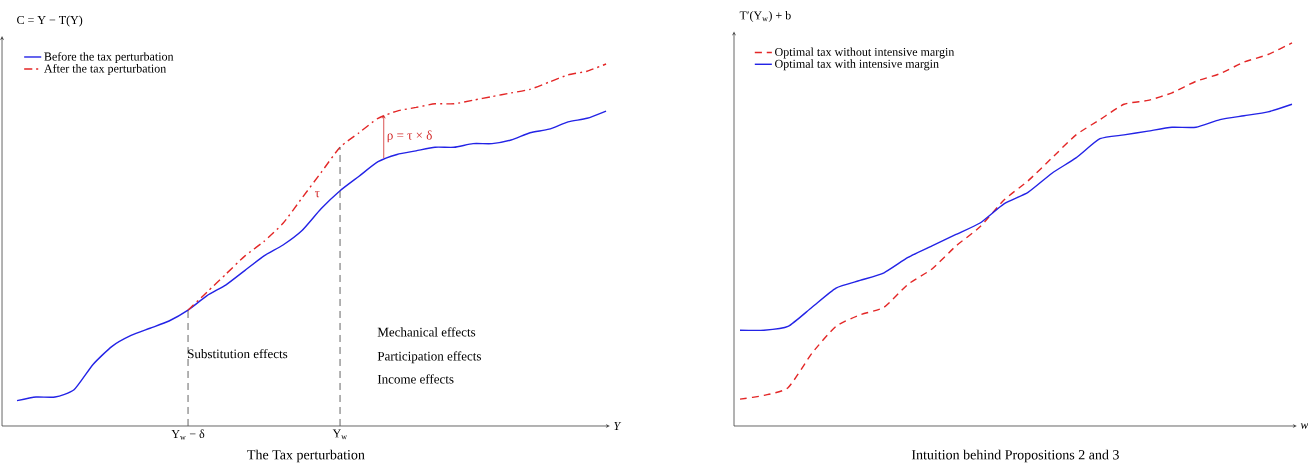 This screenshot has height=465, width=1308. I want to click on annotation: Income effects, so click(415, 379).